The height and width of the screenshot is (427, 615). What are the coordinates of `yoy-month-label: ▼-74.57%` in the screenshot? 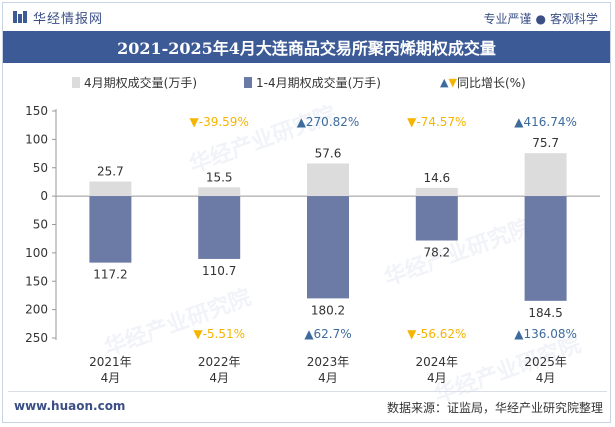 It's located at (436, 122).